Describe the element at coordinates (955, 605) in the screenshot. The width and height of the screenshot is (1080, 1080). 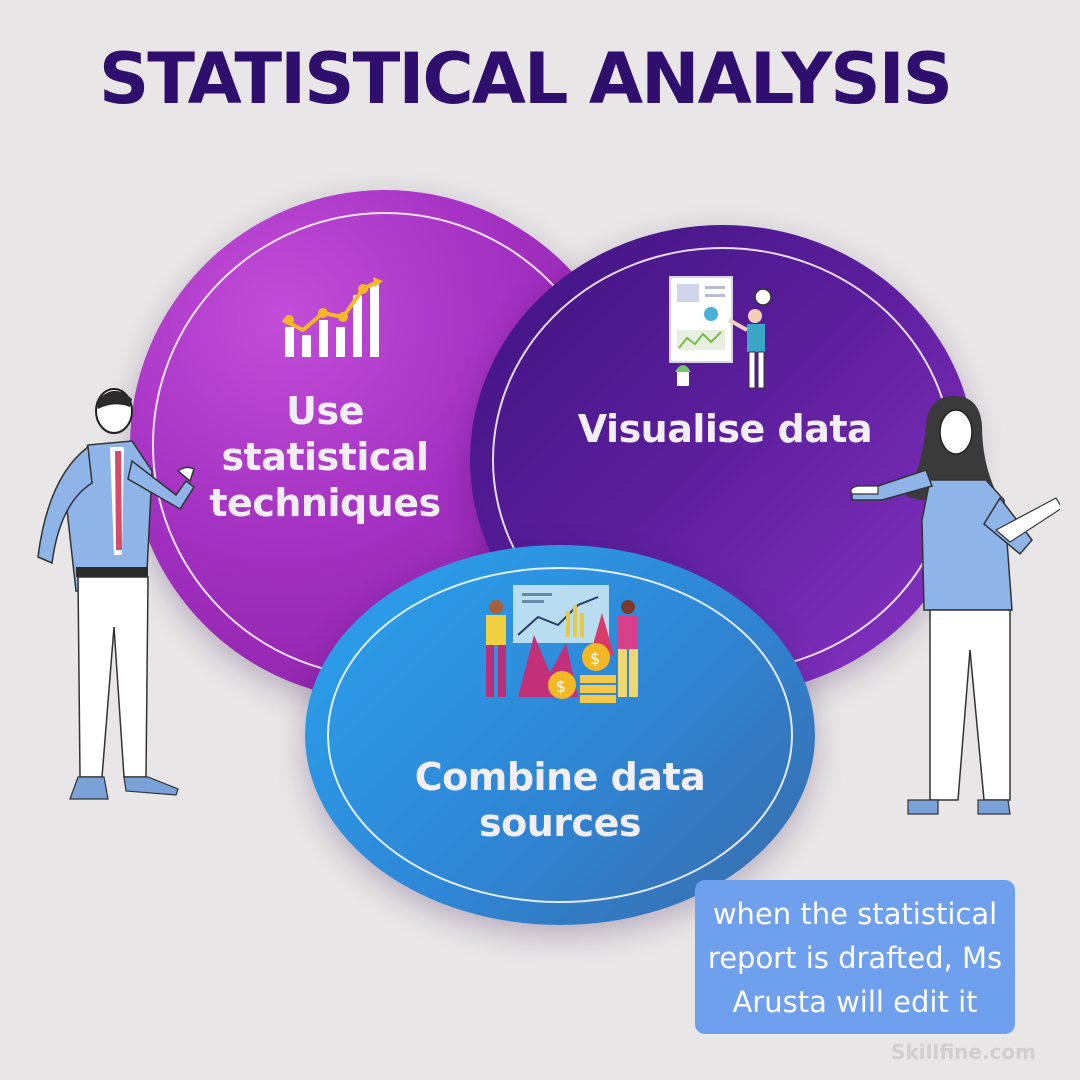
I see `businesswoman-illustration` at that location.